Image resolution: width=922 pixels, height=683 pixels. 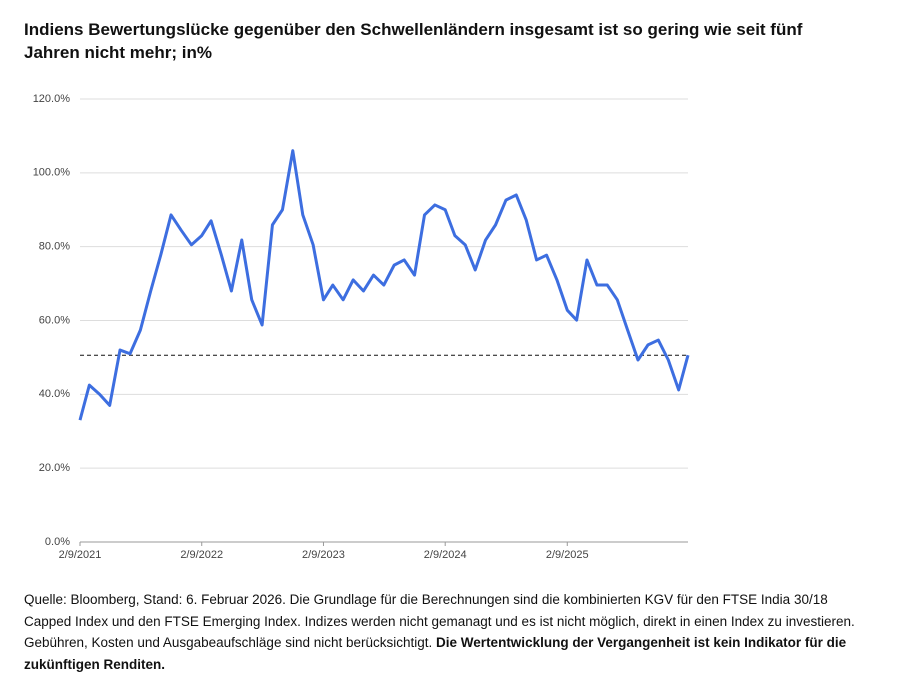 What do you see at coordinates (54, 320) in the screenshot?
I see `y-tick-label: 60.0%` at bounding box center [54, 320].